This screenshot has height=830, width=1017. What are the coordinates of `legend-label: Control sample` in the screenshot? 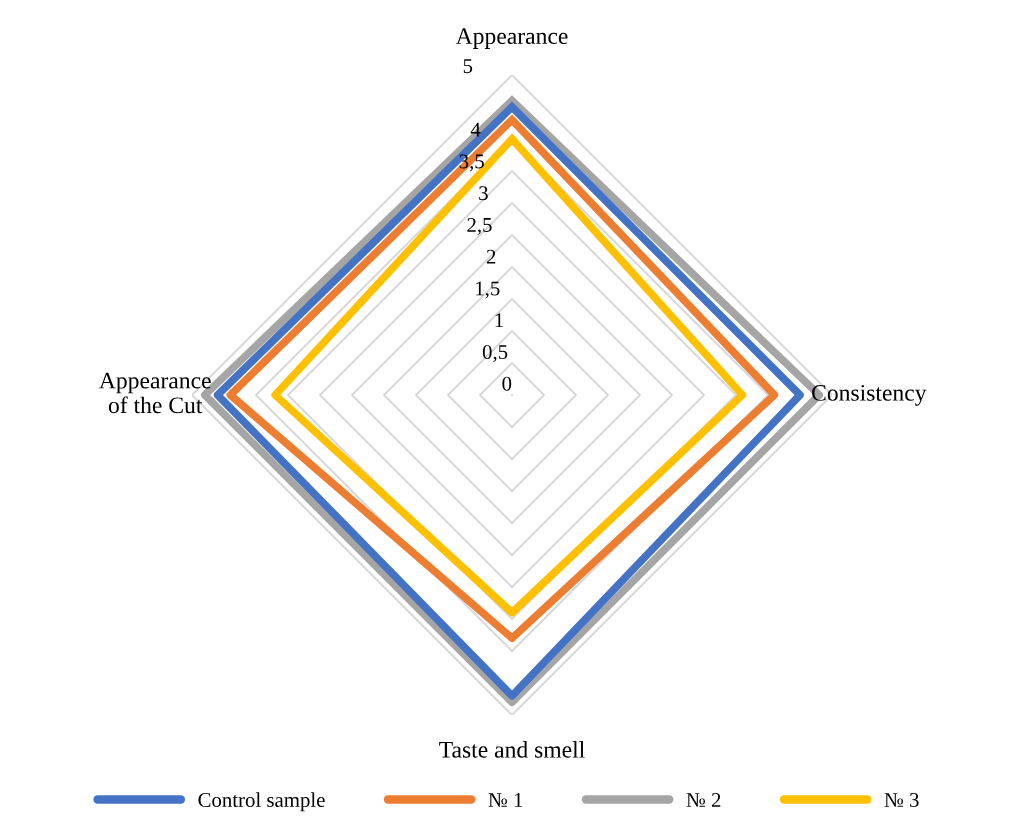 It's located at (261, 802).